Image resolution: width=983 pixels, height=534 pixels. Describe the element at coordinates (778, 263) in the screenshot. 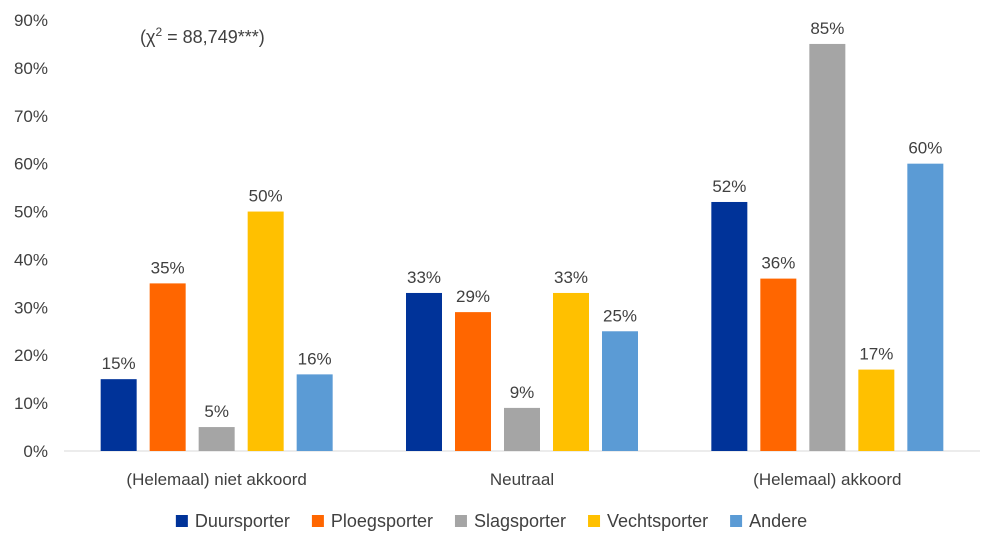

I see `data-label: 36%` at that location.